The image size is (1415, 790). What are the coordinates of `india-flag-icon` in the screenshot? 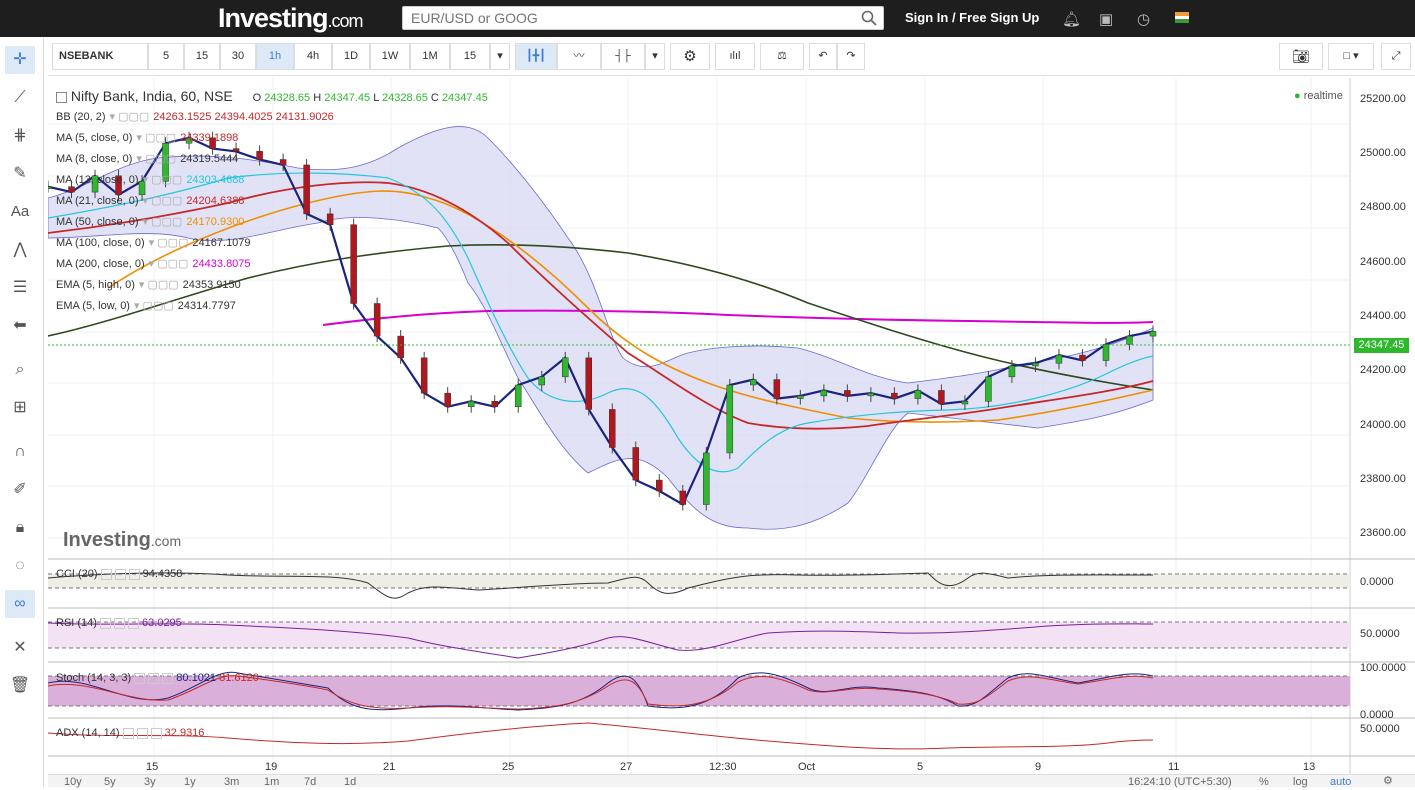 It's located at (1182, 17).